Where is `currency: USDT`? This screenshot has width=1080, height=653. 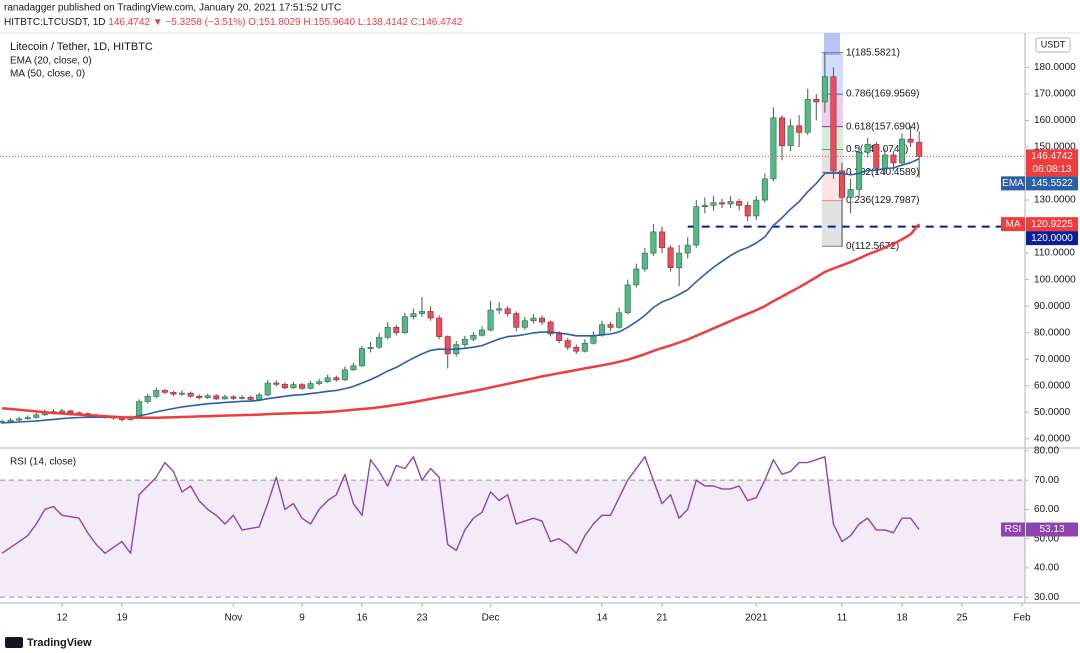
currency: USDT is located at coordinates (1053, 44).